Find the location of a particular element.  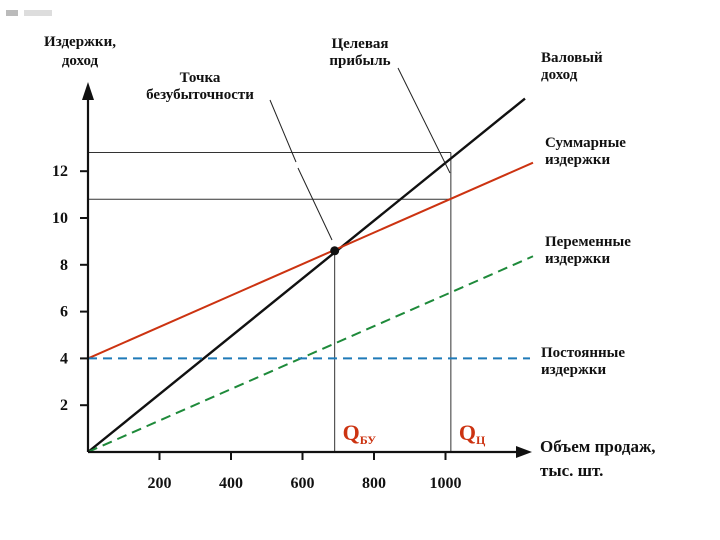

x-tick-label: 1000 is located at coordinates (446, 483).